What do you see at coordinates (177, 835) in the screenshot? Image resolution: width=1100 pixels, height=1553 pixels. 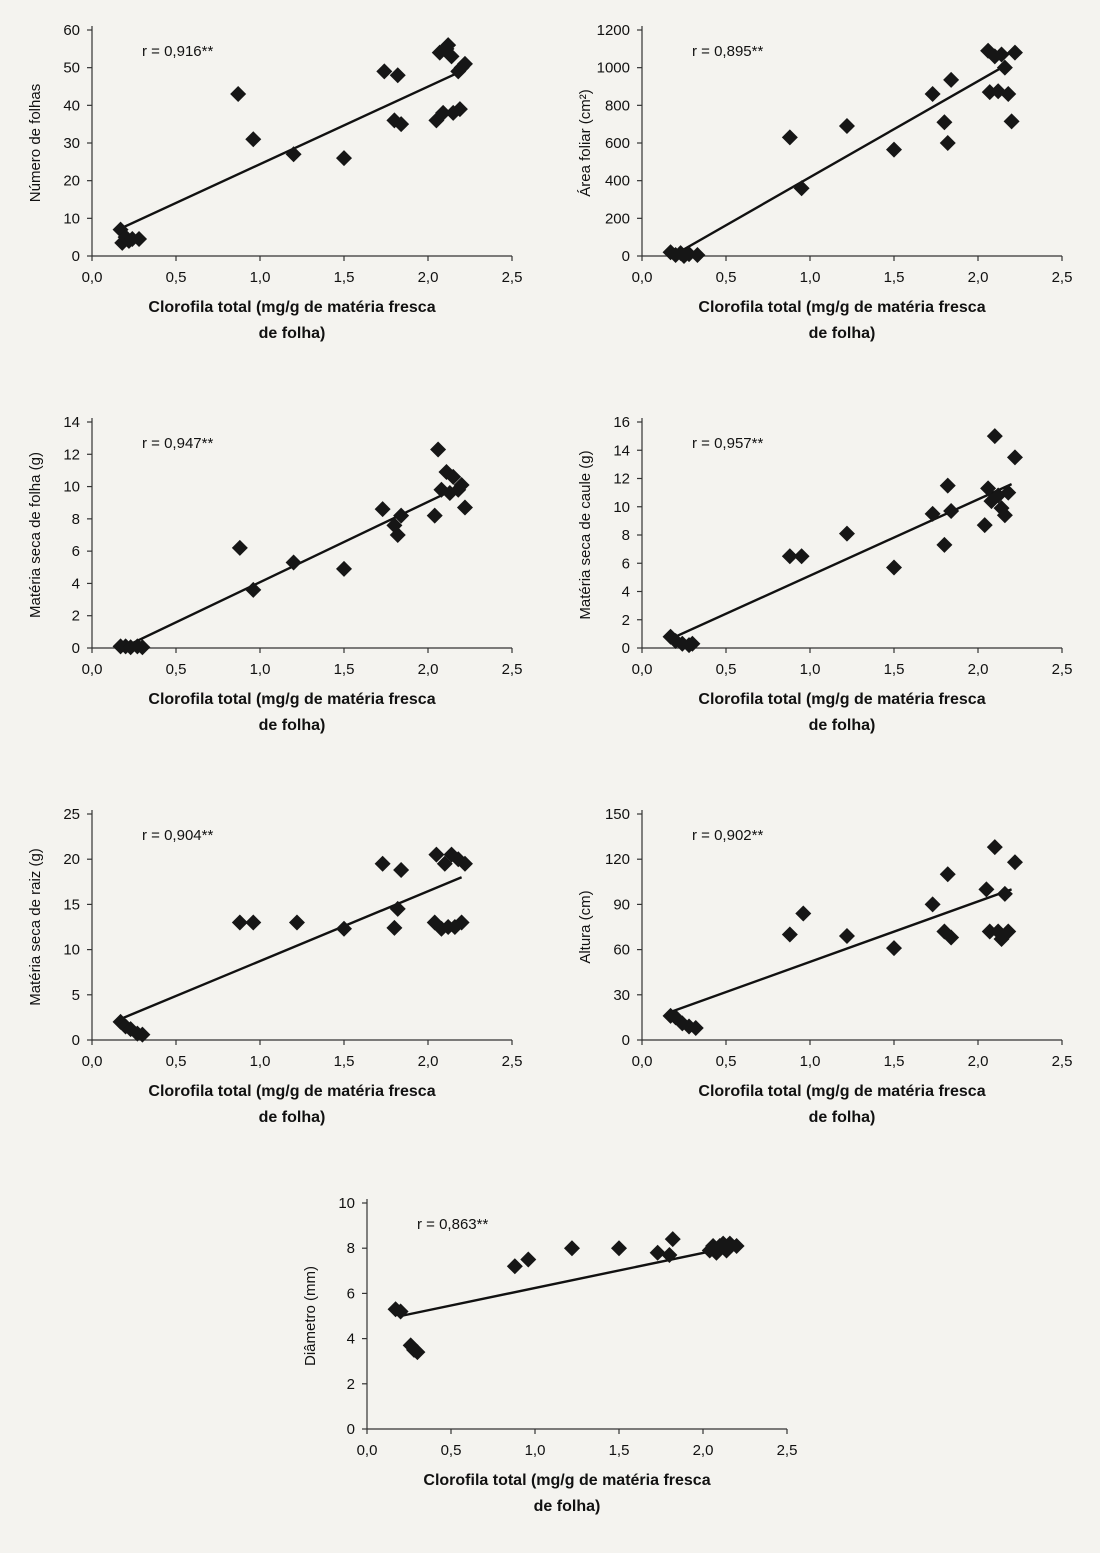 I see `correlation-label: r = 0,904**` at bounding box center [177, 835].